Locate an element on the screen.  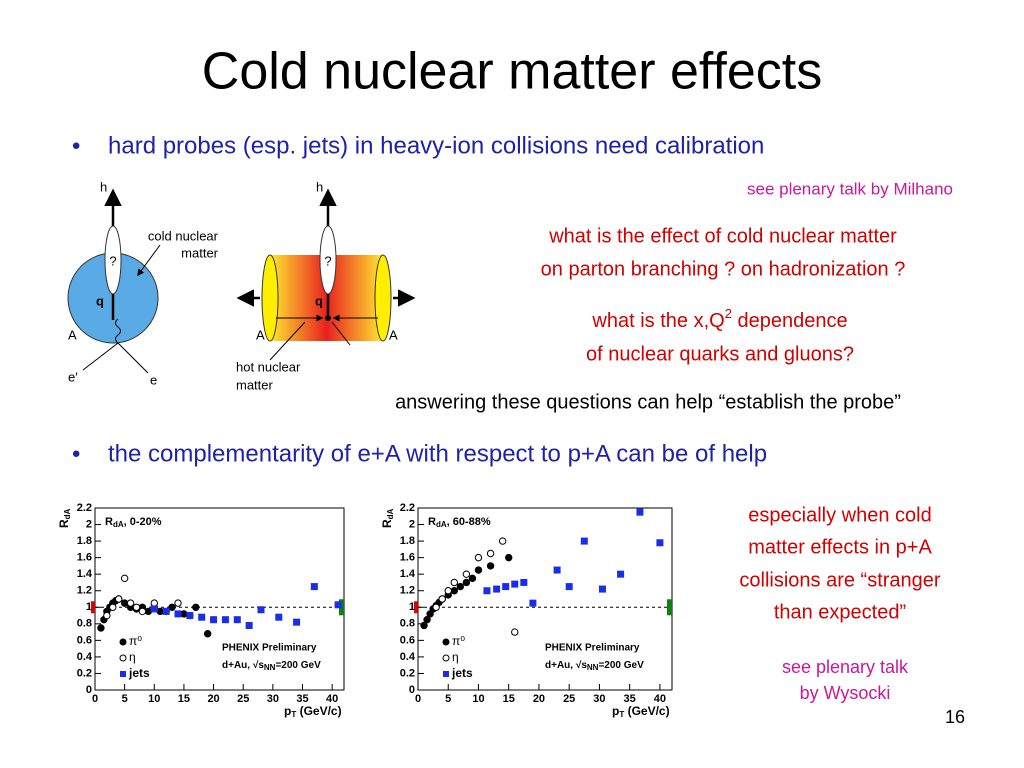
label: A is located at coordinates (72, 334).